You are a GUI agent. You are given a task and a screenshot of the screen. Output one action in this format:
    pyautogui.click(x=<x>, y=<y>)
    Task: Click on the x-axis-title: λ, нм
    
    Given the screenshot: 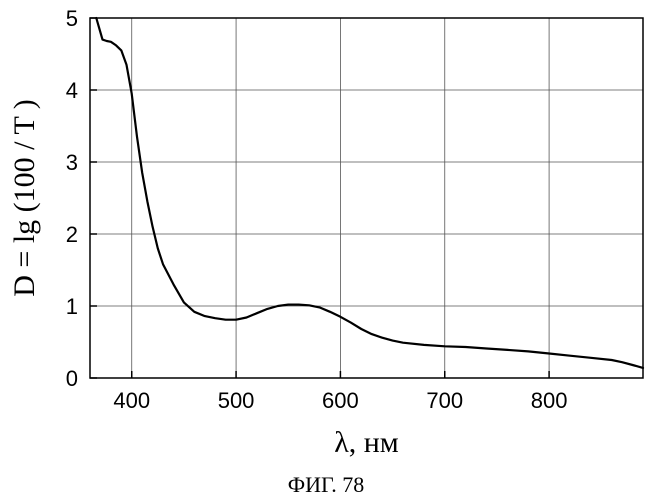 What is the action you would take?
    pyautogui.click(x=366, y=442)
    